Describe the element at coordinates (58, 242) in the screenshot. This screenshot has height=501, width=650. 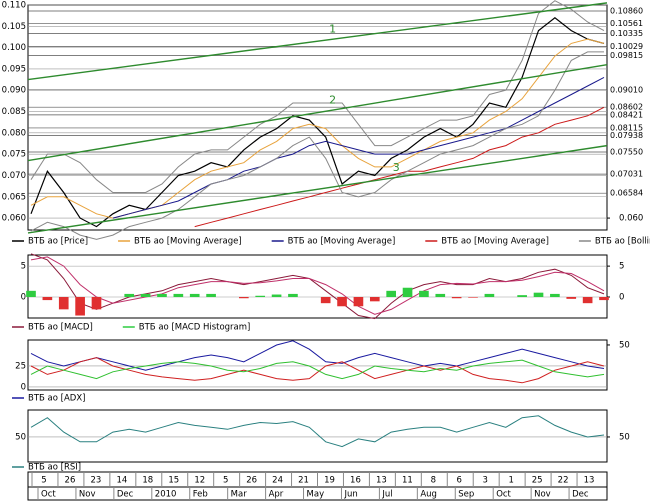
I see `legend-label: ВТБ ао [Price]` at that location.